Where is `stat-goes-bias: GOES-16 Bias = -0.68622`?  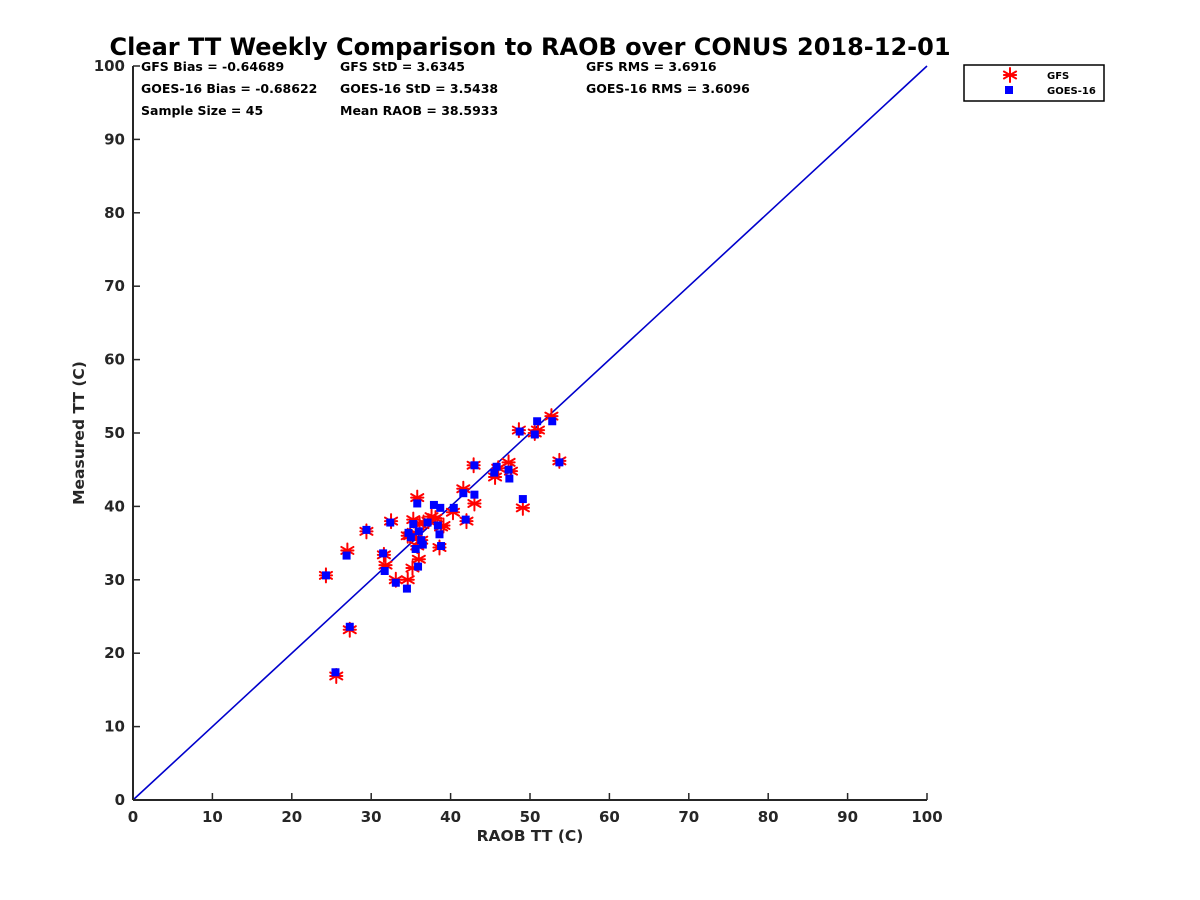 stat-goes-bias: GOES-16 Bias = -0.68622 is located at coordinates (229, 88).